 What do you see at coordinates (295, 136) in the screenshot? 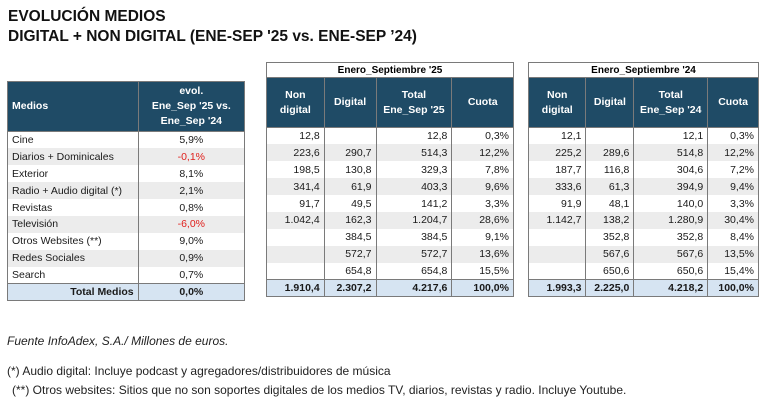
I see `non-digital-value: 12,8` at bounding box center [295, 136].